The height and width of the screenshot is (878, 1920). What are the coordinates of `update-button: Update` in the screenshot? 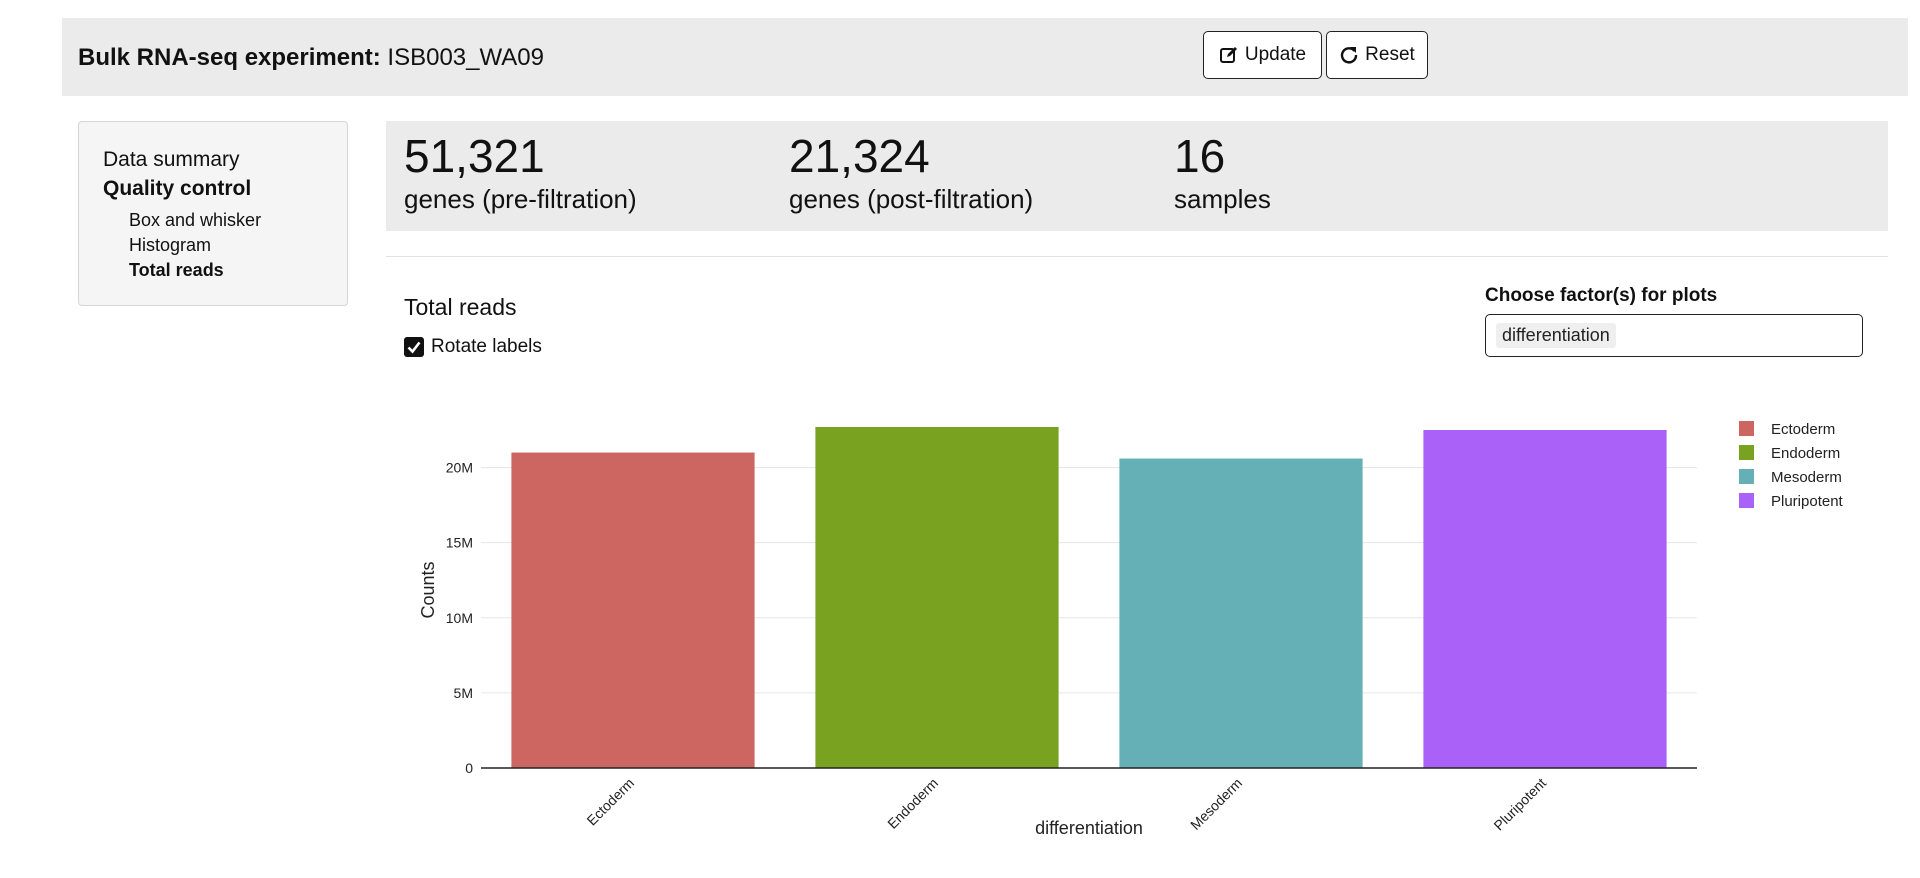 It's located at (1262, 55).